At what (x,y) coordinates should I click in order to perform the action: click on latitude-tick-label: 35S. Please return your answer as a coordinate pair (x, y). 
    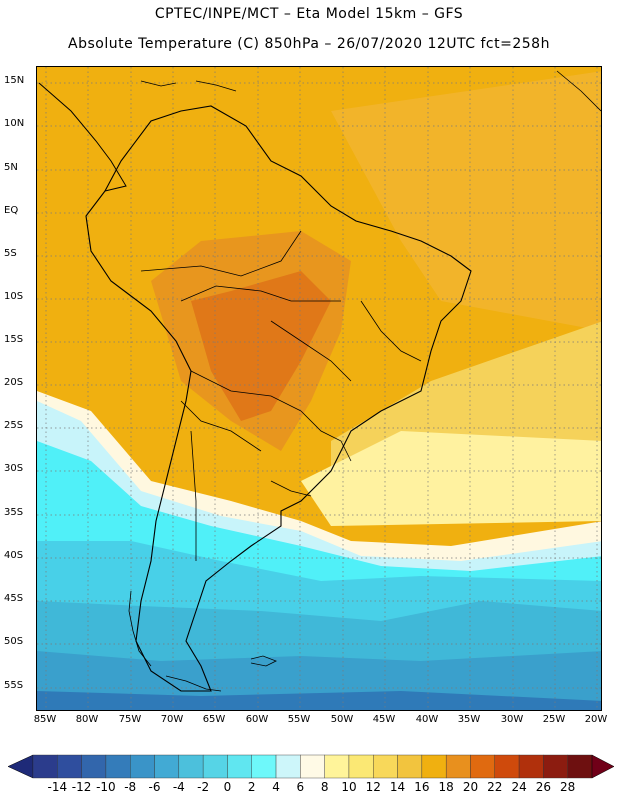
    Looking at the image, I should click on (14, 512).